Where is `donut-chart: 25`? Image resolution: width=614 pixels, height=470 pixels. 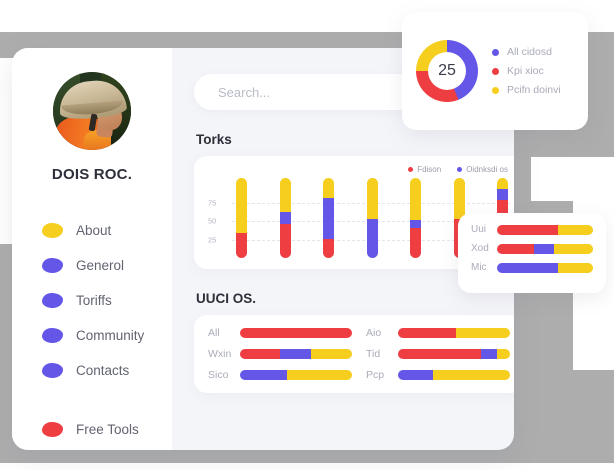
donut-chart: 25 is located at coordinates (447, 71).